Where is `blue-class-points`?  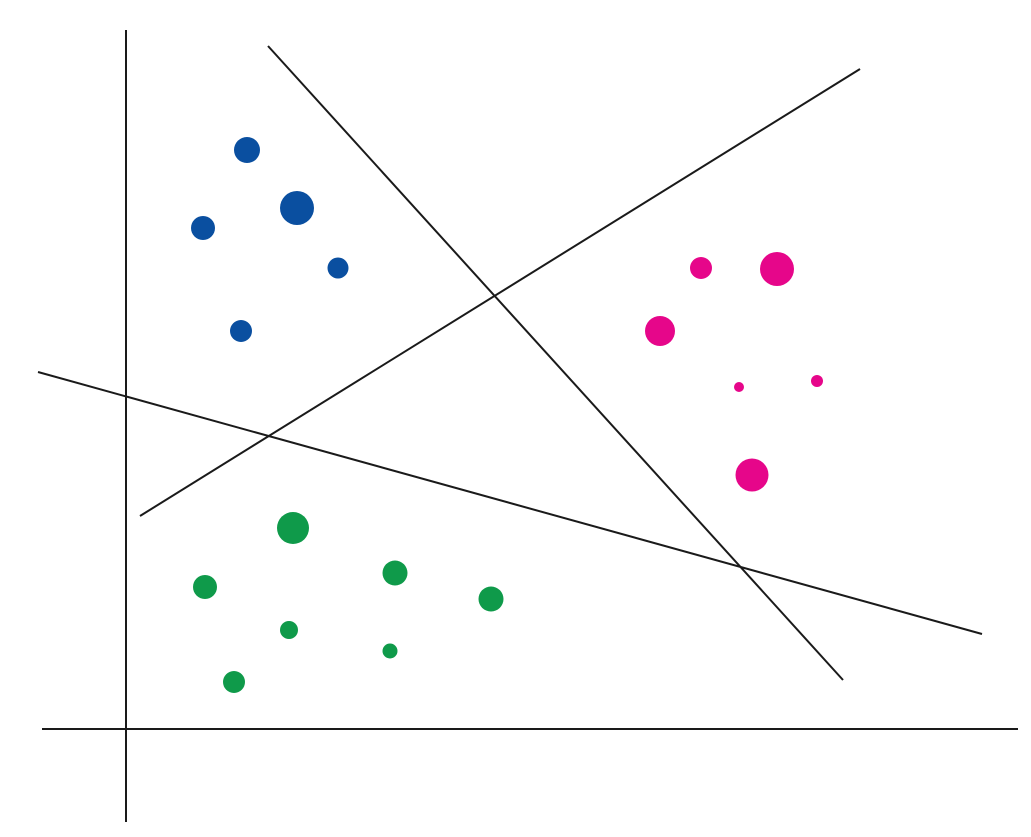
blue-class-points is located at coordinates (270, 239).